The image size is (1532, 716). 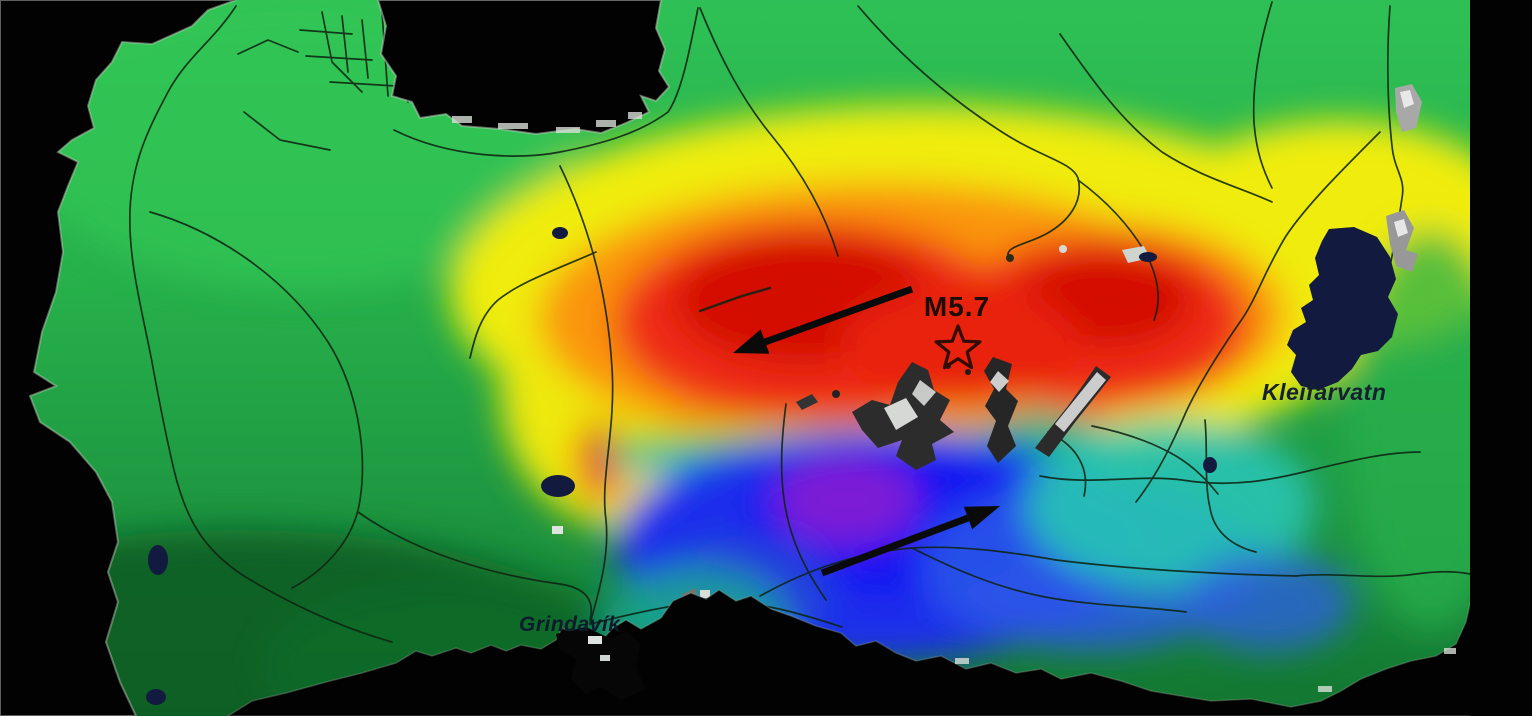 What do you see at coordinates (601, 663) in the screenshot?
I see `grindavik-town-patch` at bounding box center [601, 663].